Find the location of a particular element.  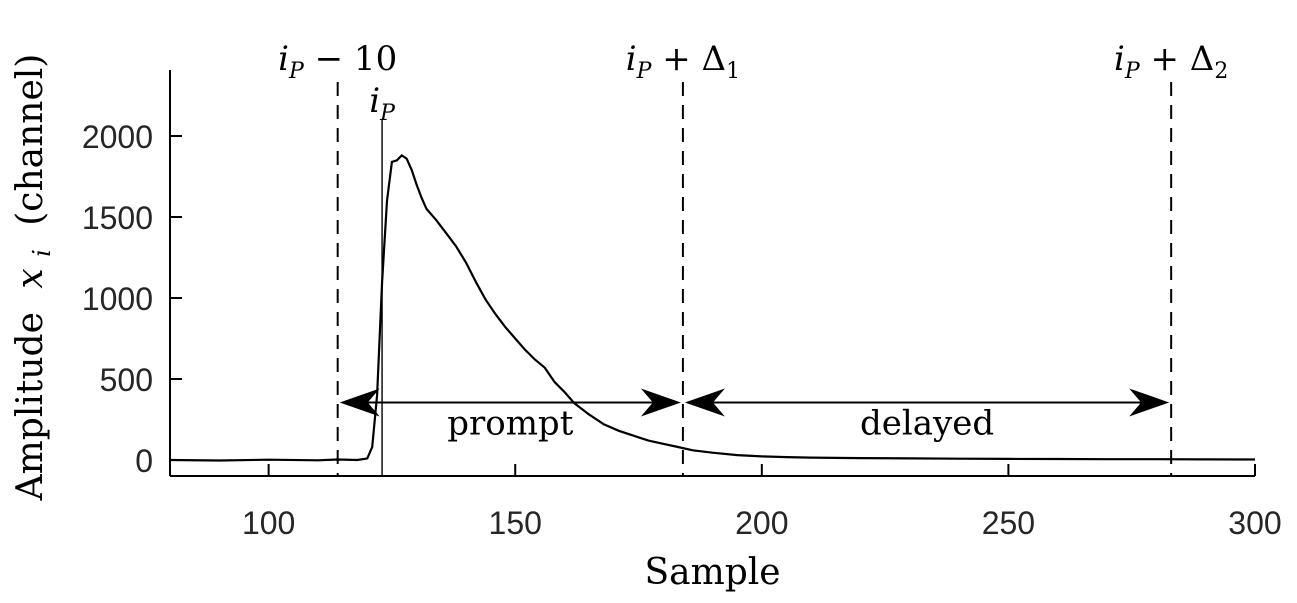

y-tick-label: 2000 is located at coordinates (117, 137).